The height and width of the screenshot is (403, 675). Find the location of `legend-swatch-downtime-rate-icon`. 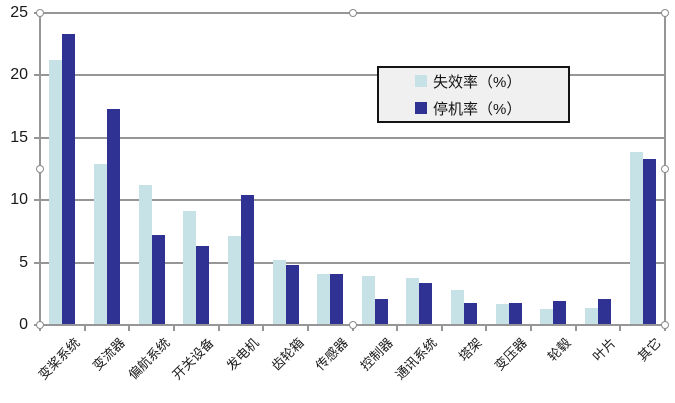

legend-swatch-downtime-rate-icon is located at coordinates (421, 108).